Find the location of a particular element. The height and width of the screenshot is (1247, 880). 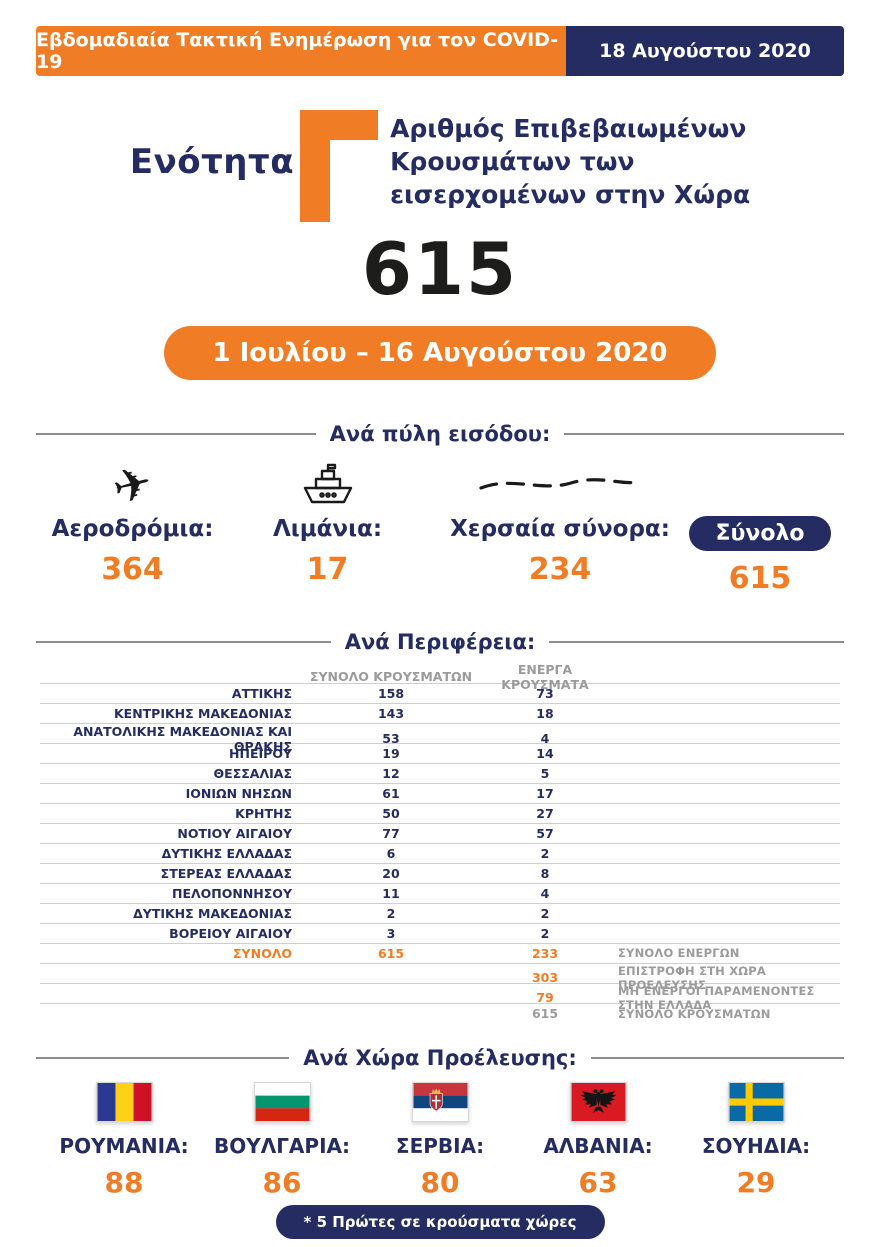

sweden-value: 29 is located at coordinates (756, 1182).